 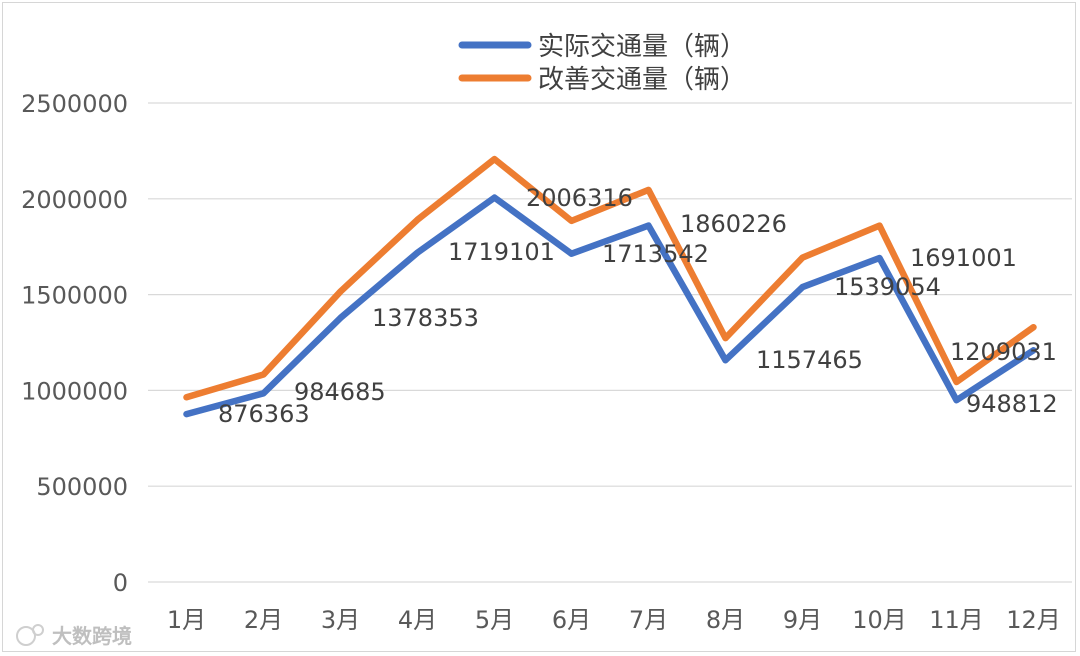 I want to click on y-tick-label: 500000, so click(x=82, y=487).